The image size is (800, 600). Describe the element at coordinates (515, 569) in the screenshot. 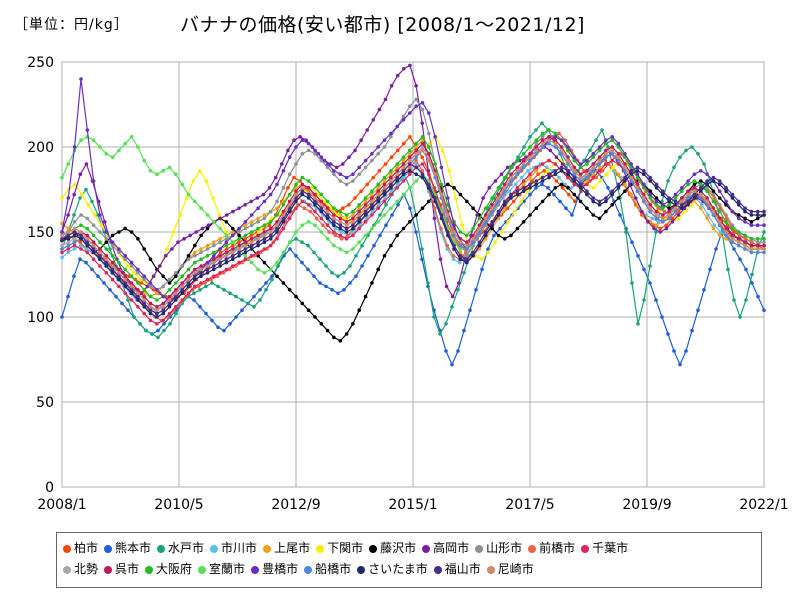

I see `legend-label: 尼崎市` at that location.